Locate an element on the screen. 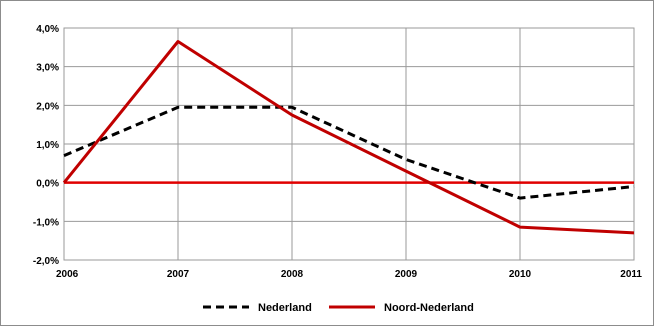  y-tick-label: 4,0% is located at coordinates (47, 29).